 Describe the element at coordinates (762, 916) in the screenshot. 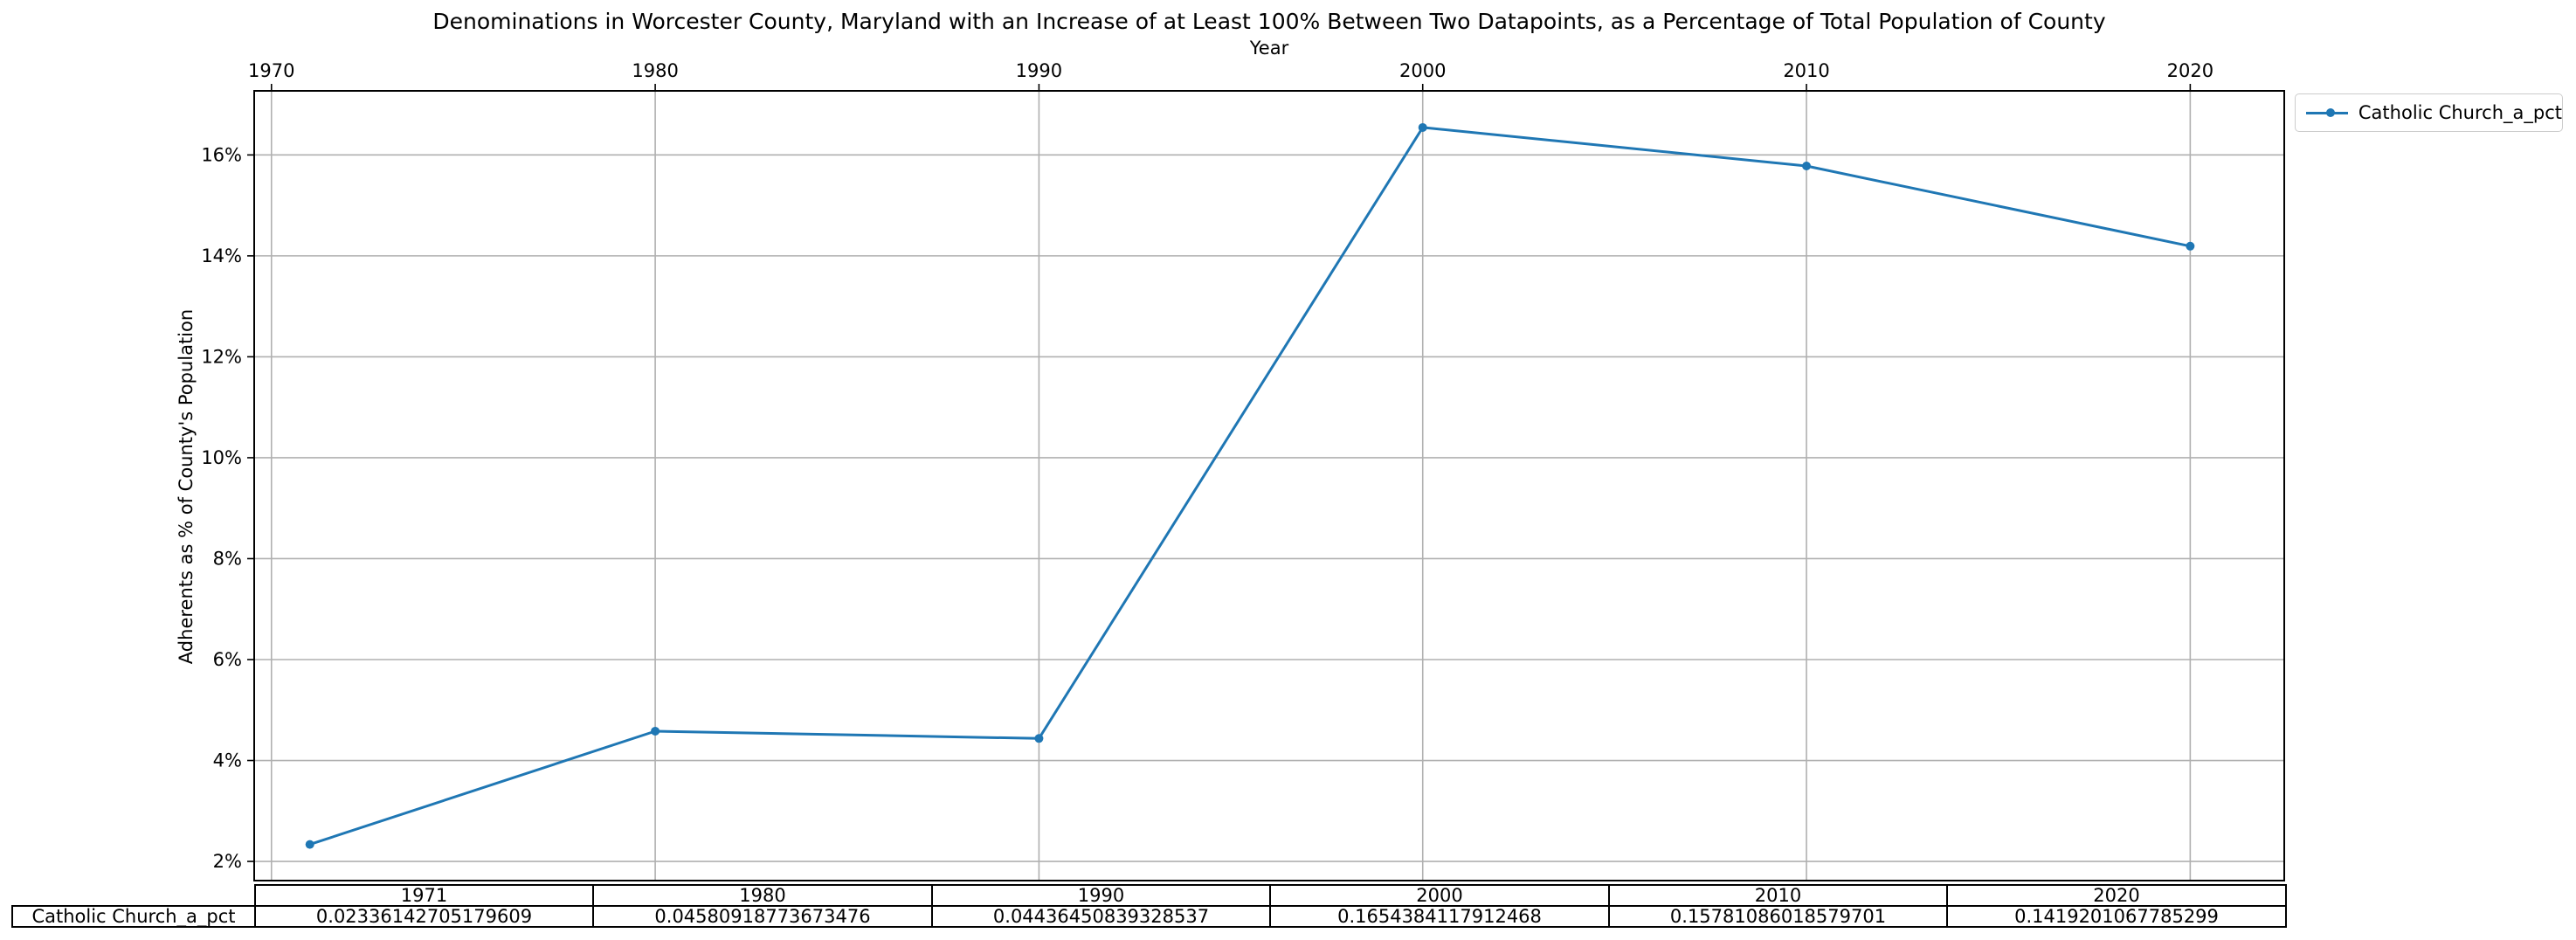

I see `table-cell: 0.04580918773673476` at that location.